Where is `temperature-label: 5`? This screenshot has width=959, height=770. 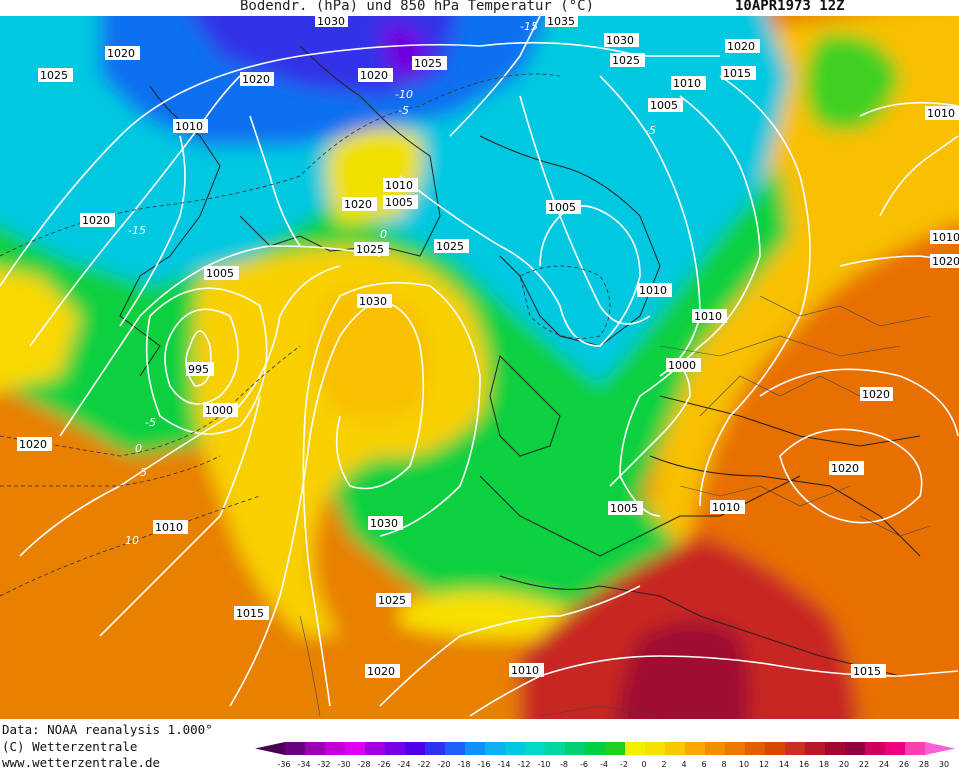
temperature-label: 5 is located at coordinates (143, 472).